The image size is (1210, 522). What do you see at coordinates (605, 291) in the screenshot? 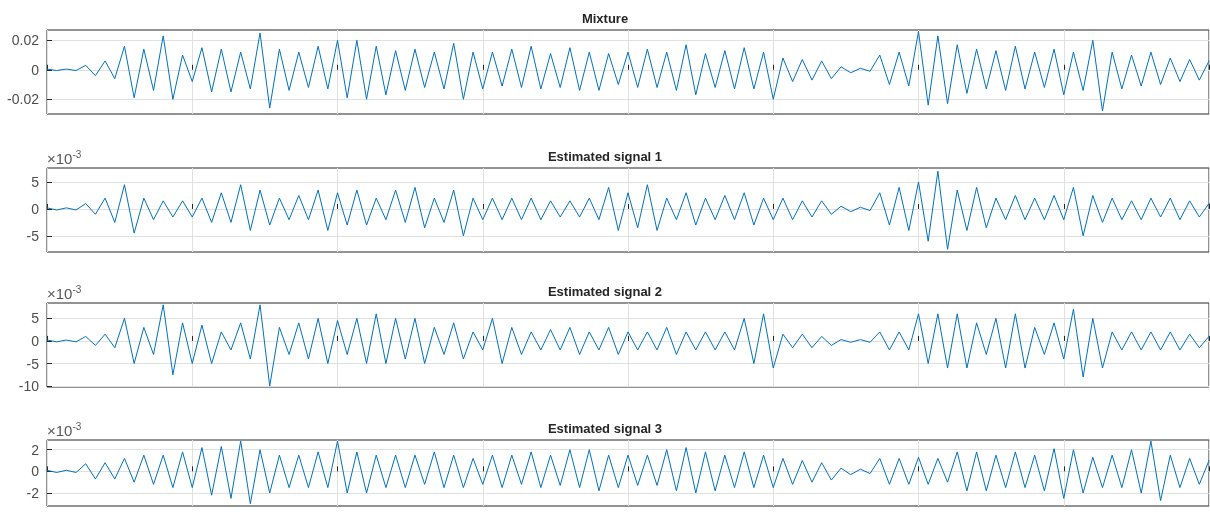
I see `chart-title: Estimated signal 2` at bounding box center [605, 291].